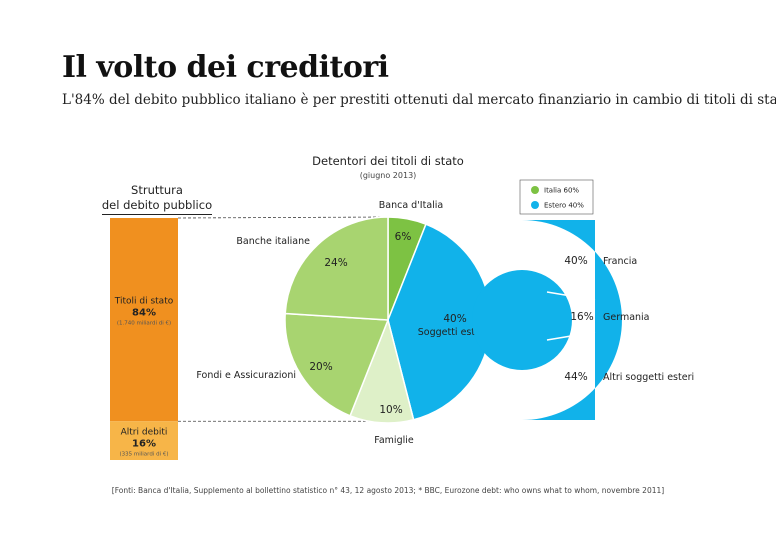  Describe the element at coordinates (454, 319) in the screenshot. I see `pie-value-soggetti-esteri: 40%` at that location.